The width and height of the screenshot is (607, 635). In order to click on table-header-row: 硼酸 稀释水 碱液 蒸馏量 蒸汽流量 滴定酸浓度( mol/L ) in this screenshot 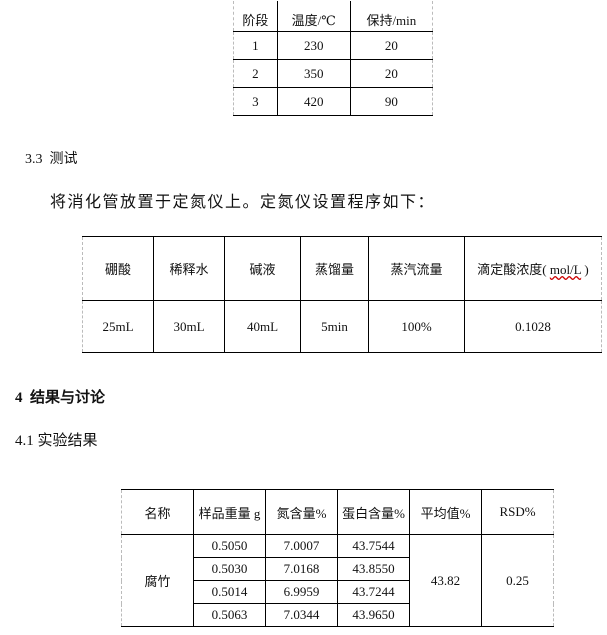, I will do `click(342, 268)`.